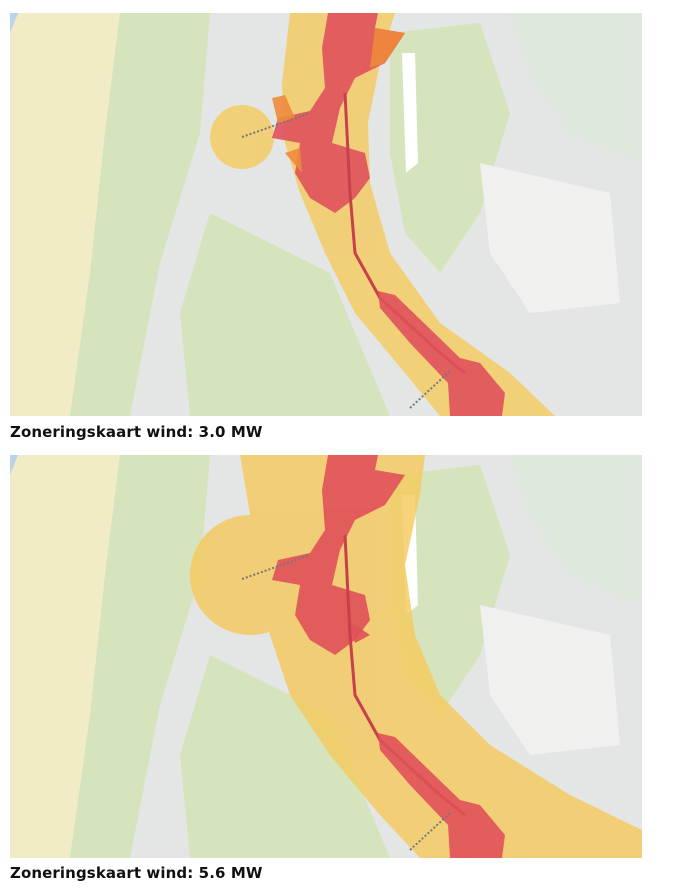 This screenshot has width=676, height=895. Describe the element at coordinates (136, 432) in the screenshot. I see `figure-caption: Zoneringskaart wind: 3.0 MW` at that location.